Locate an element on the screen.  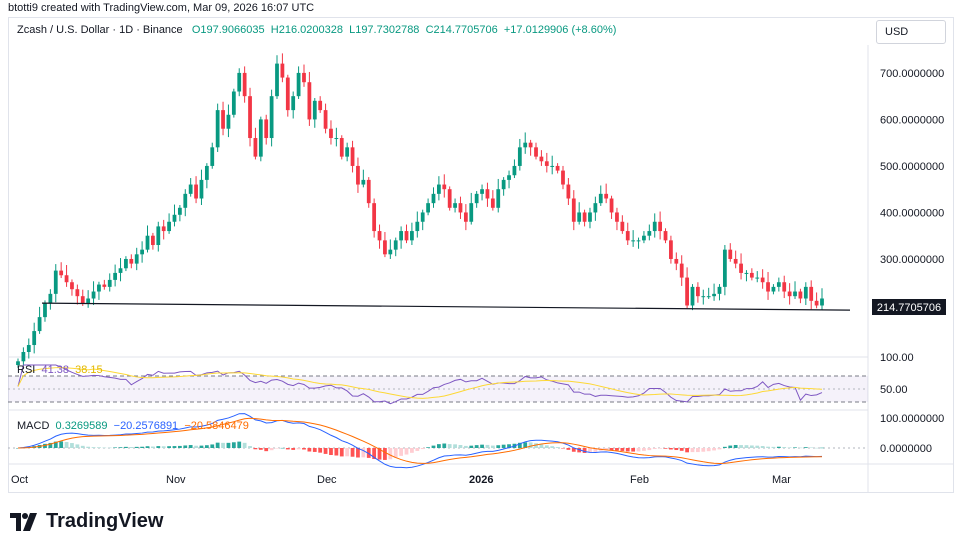
tradingview-logo-icon is located at coordinates (23, 521).